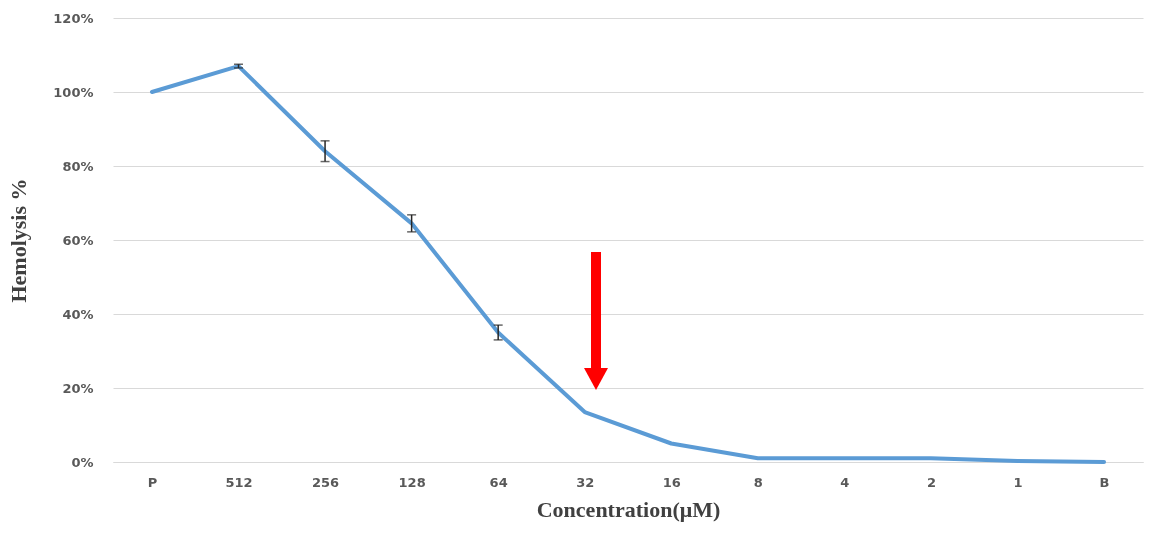  What do you see at coordinates (73, 92) in the screenshot?
I see `y-tick-label: 100%` at bounding box center [73, 92].